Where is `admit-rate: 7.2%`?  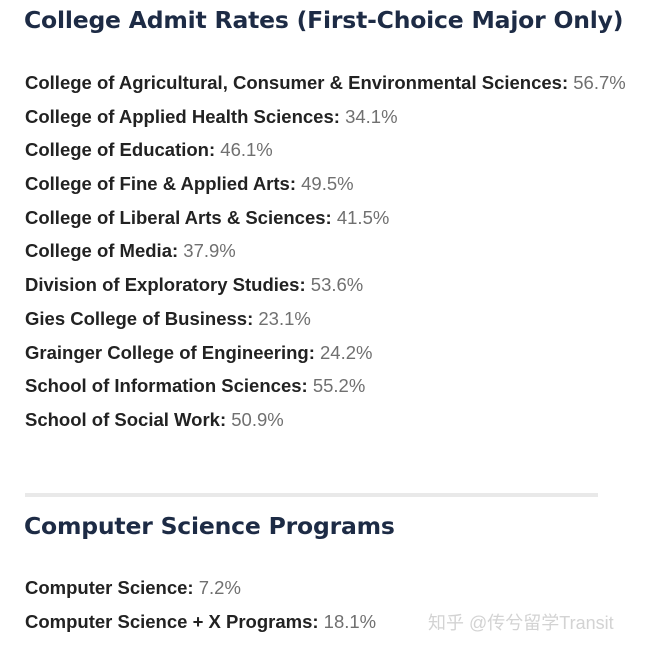 admit-rate: 7.2% is located at coordinates (219, 587).